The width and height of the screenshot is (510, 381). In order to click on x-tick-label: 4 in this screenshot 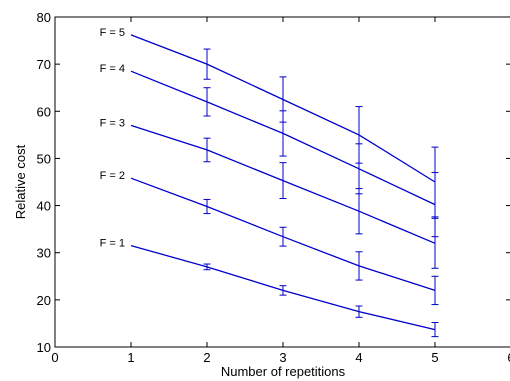, I will do `click(358, 357)`.